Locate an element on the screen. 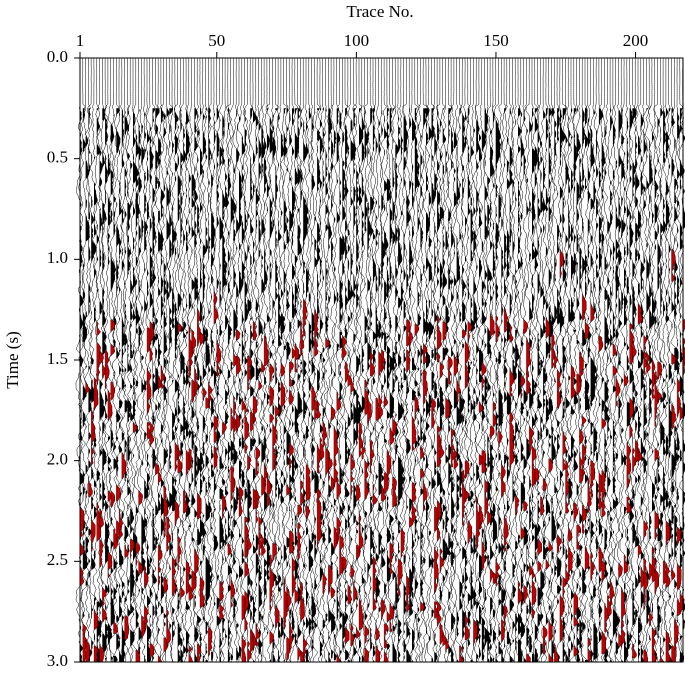 The image size is (685, 675). y-axis-label: Time (s) is located at coordinates (12, 359).